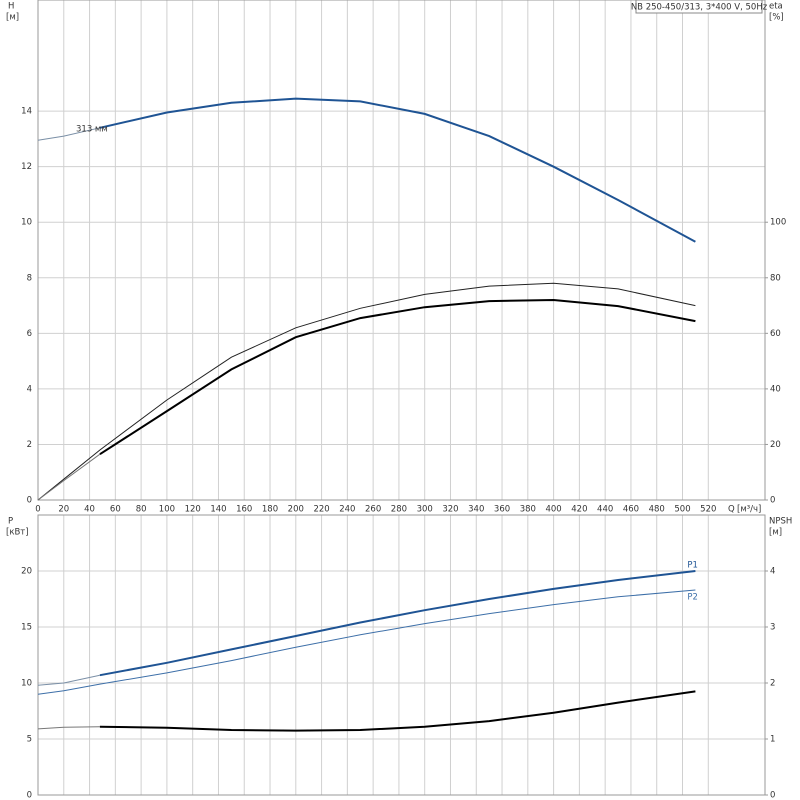  Describe the element at coordinates (657, 510) in the screenshot. I see `x-tick-label: 480` at that location.